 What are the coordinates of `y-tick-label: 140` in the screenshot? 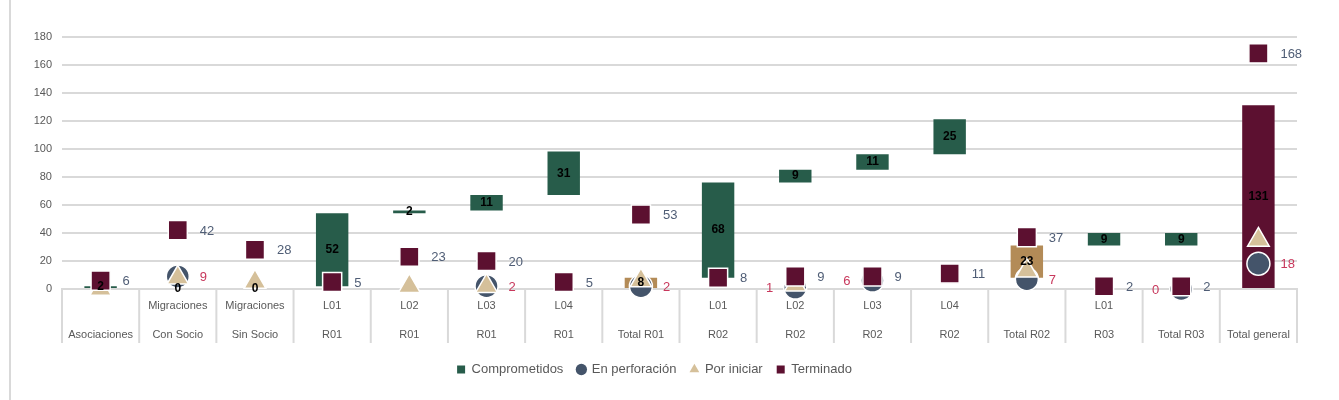 It's located at (42, 91).